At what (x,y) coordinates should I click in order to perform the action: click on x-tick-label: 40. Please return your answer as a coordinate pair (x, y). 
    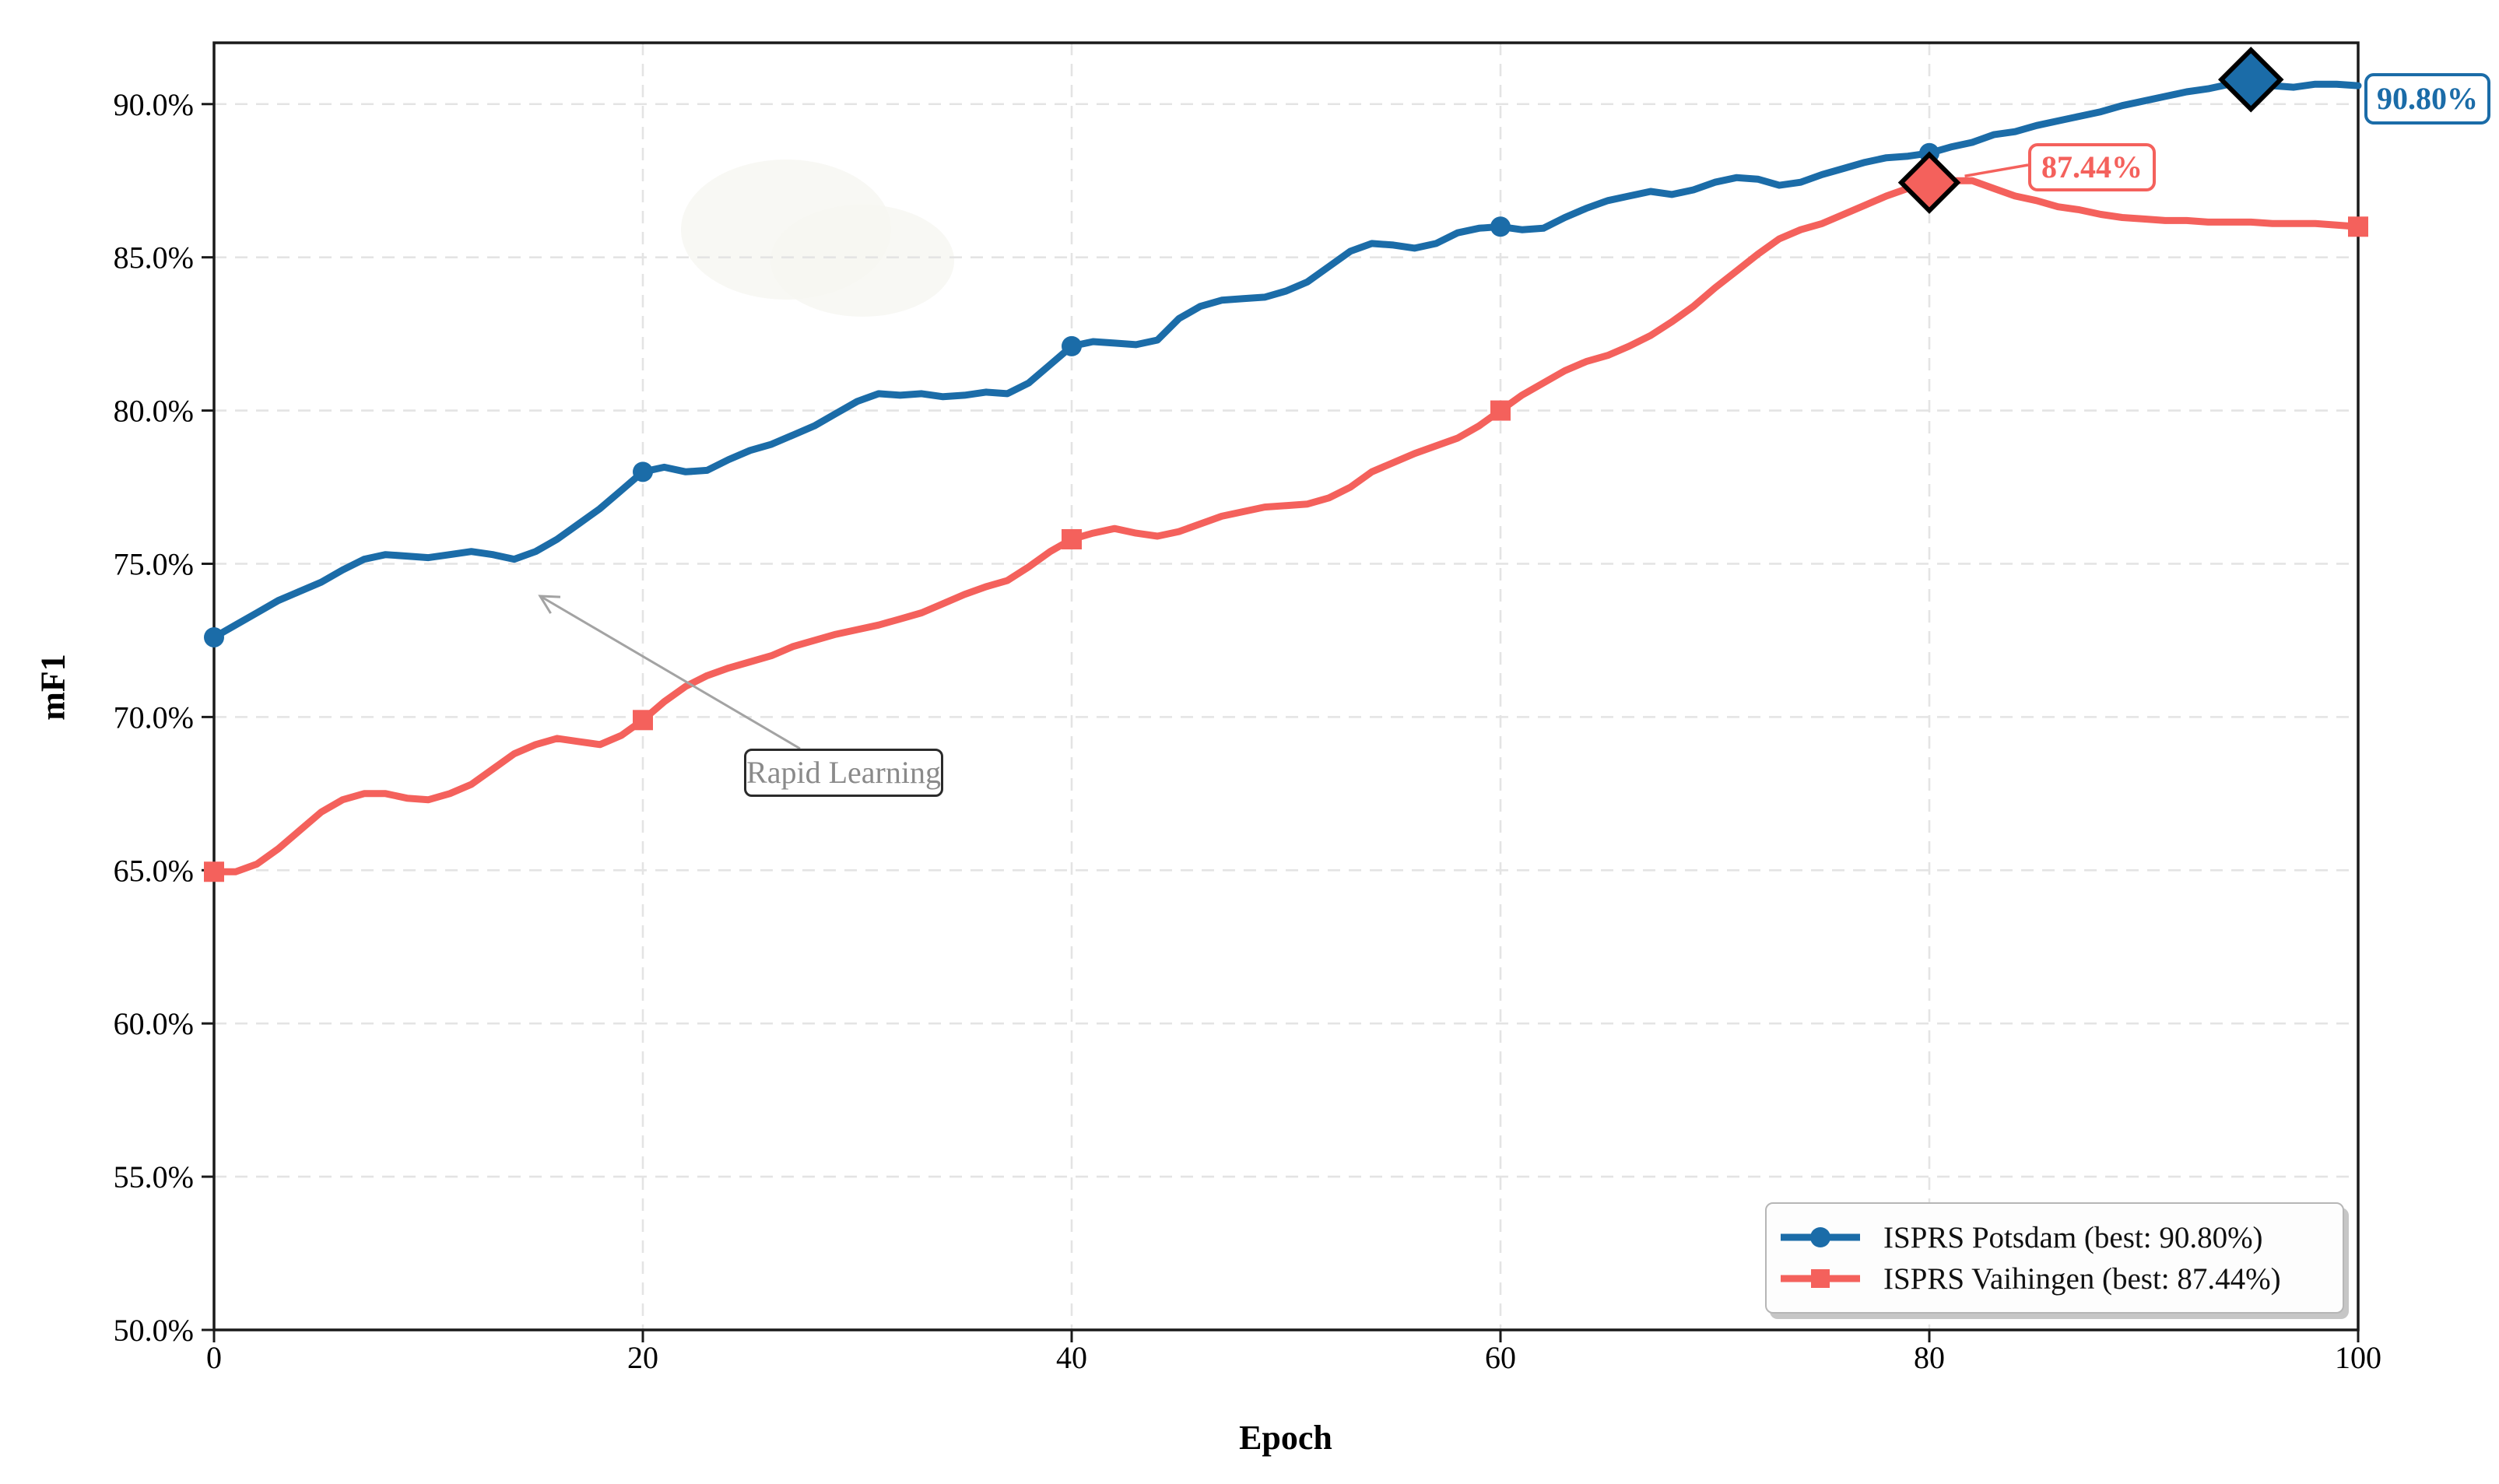
    Looking at the image, I should click on (1071, 1357).